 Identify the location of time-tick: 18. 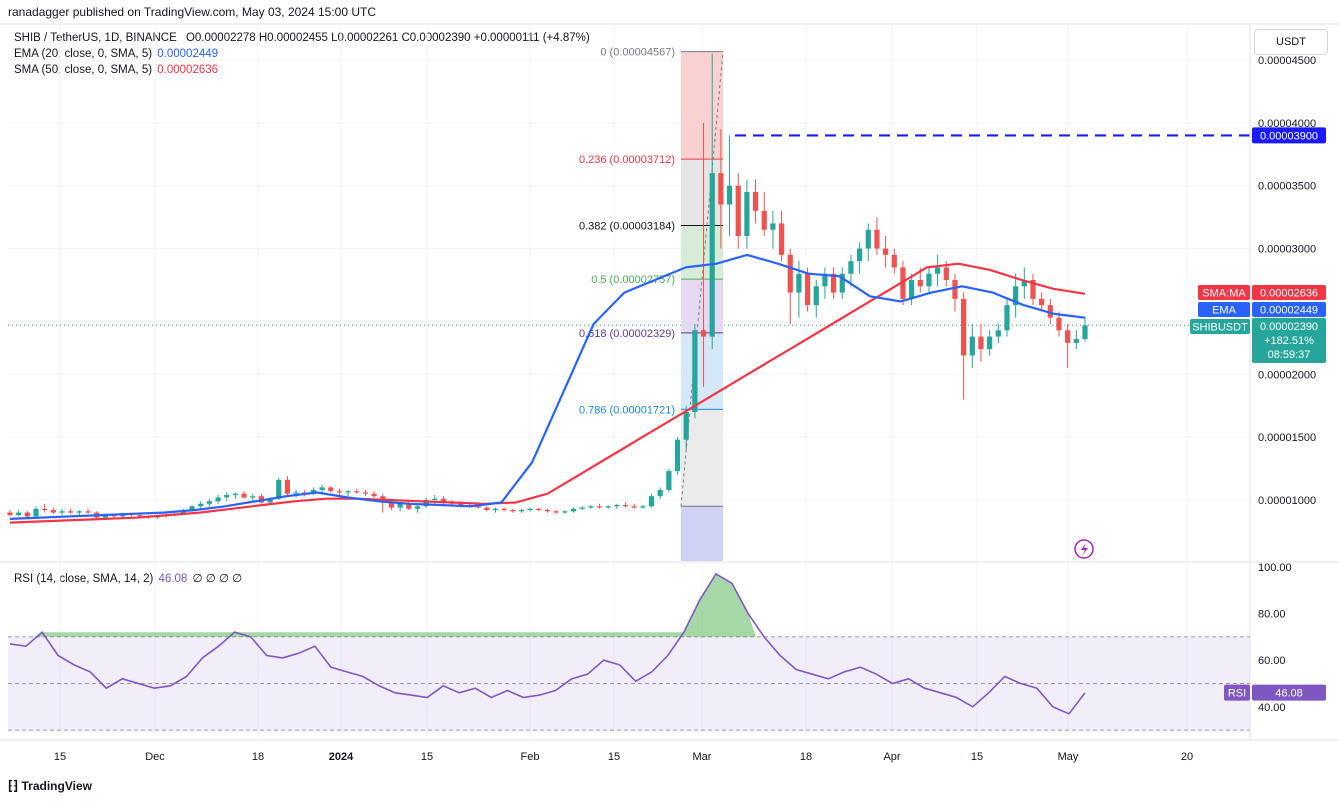
(258, 757).